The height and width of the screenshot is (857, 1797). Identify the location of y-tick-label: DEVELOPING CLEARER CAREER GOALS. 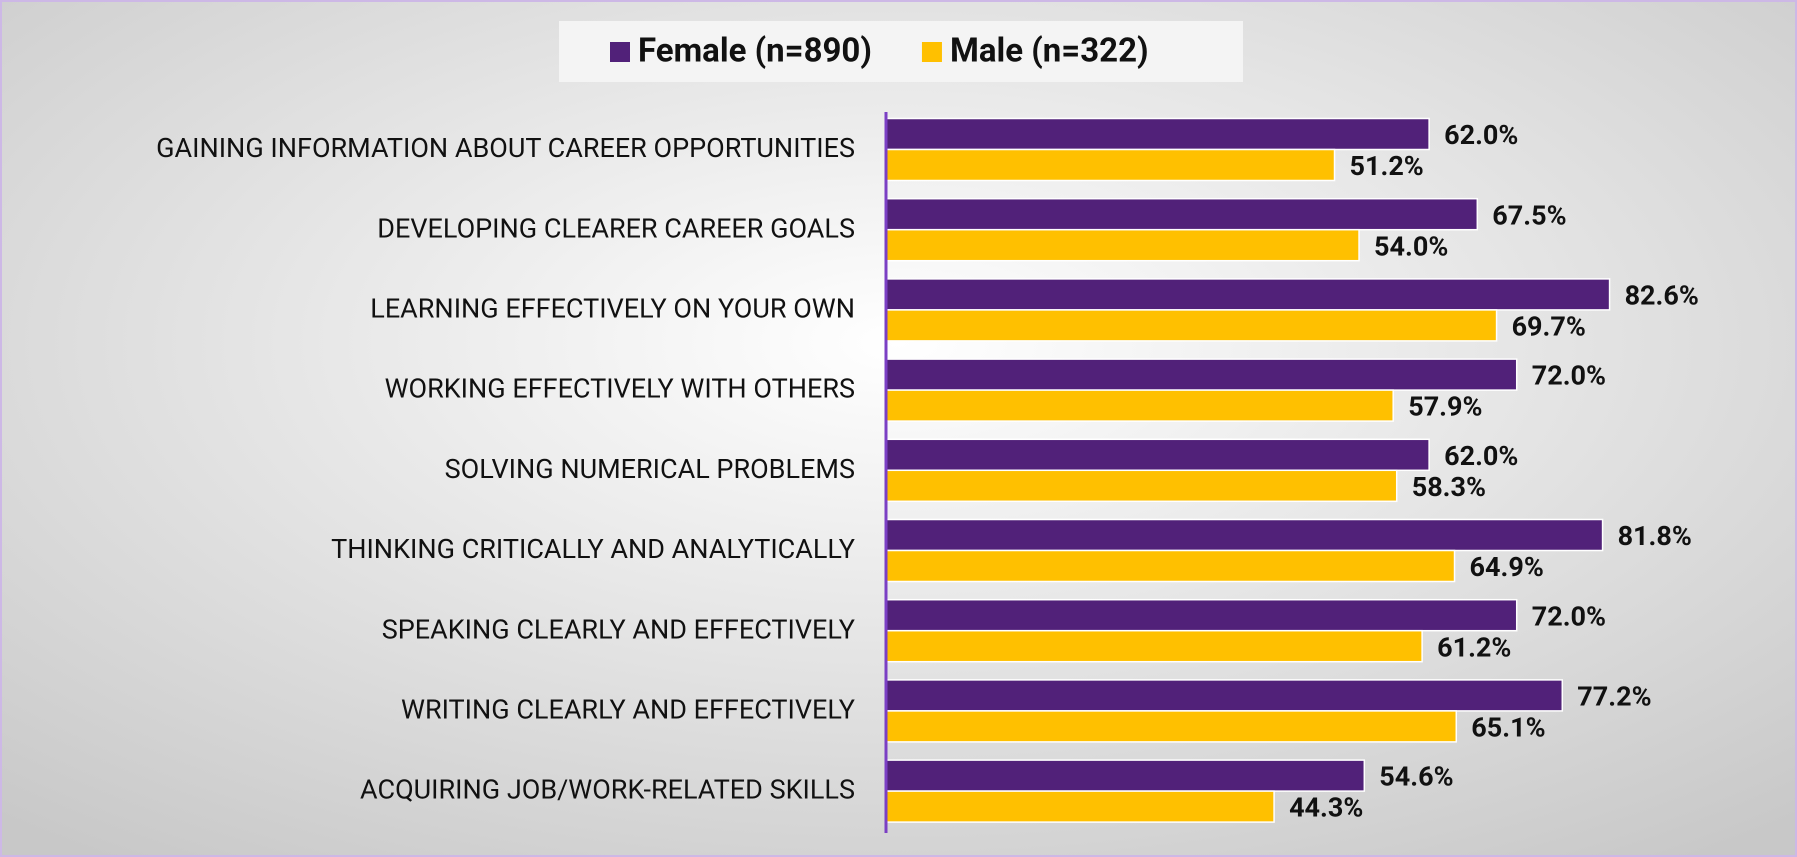
(616, 228).